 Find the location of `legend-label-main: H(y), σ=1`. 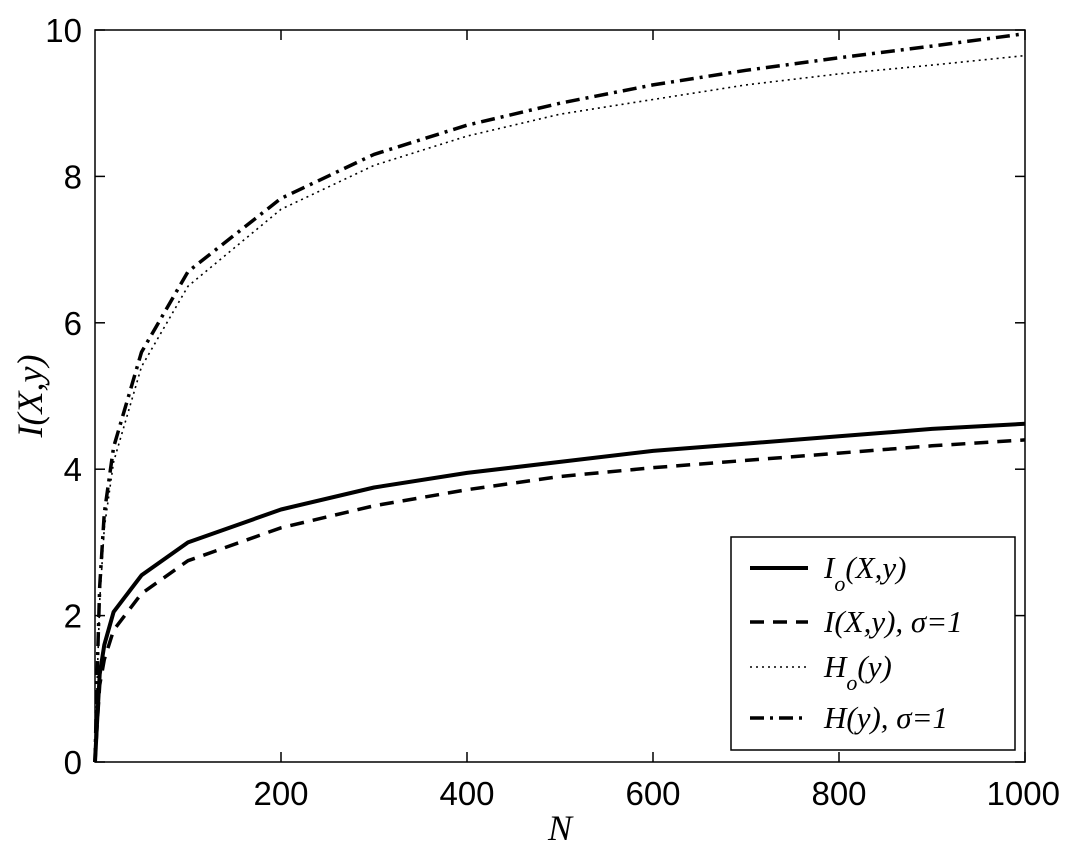

legend-label-main: H(y), σ=1 is located at coordinates (885, 717).